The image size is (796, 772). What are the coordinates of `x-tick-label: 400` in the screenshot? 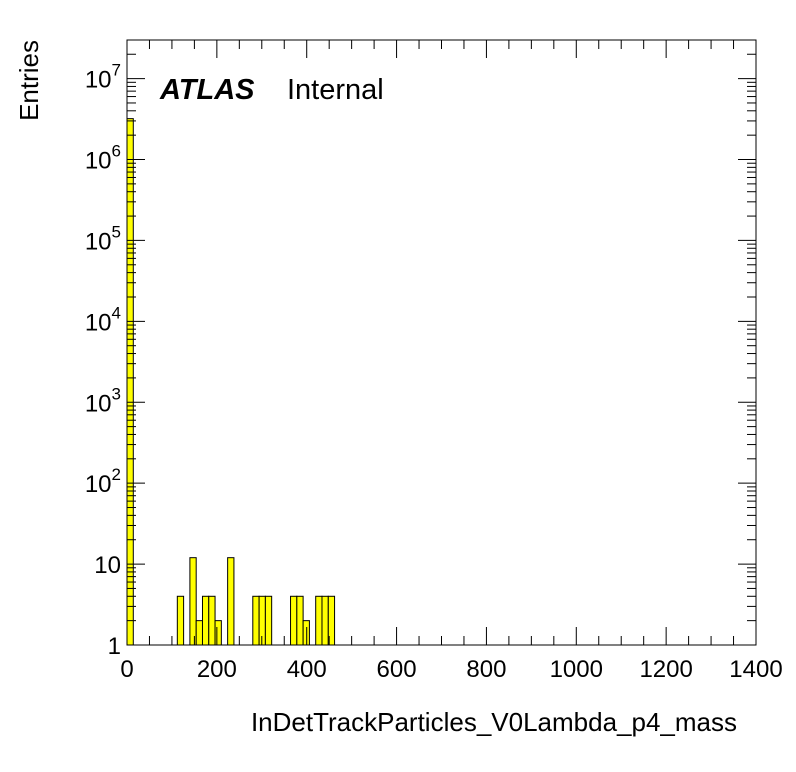 It's located at (307, 669).